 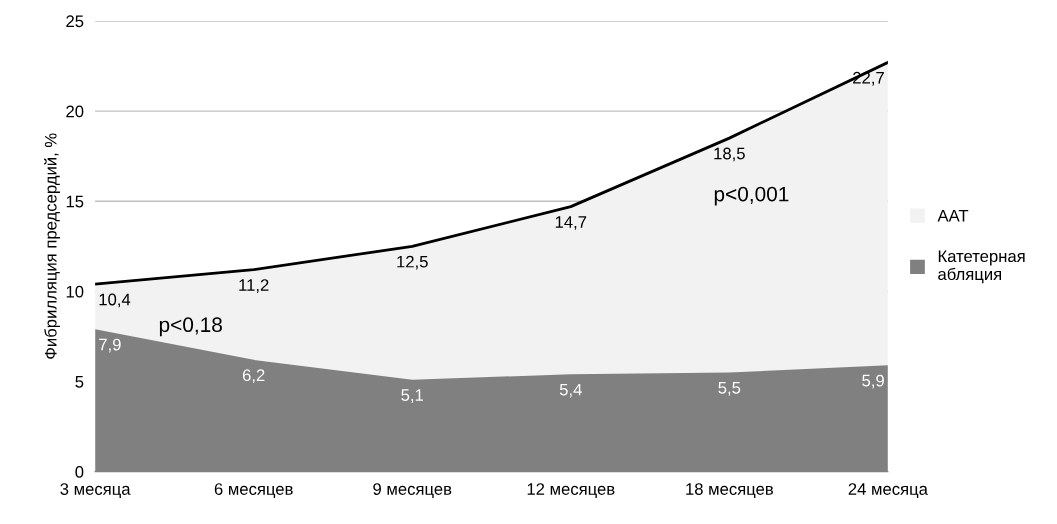 What do you see at coordinates (412, 396) in the screenshot?
I see `data-label: 5,1` at bounding box center [412, 396].